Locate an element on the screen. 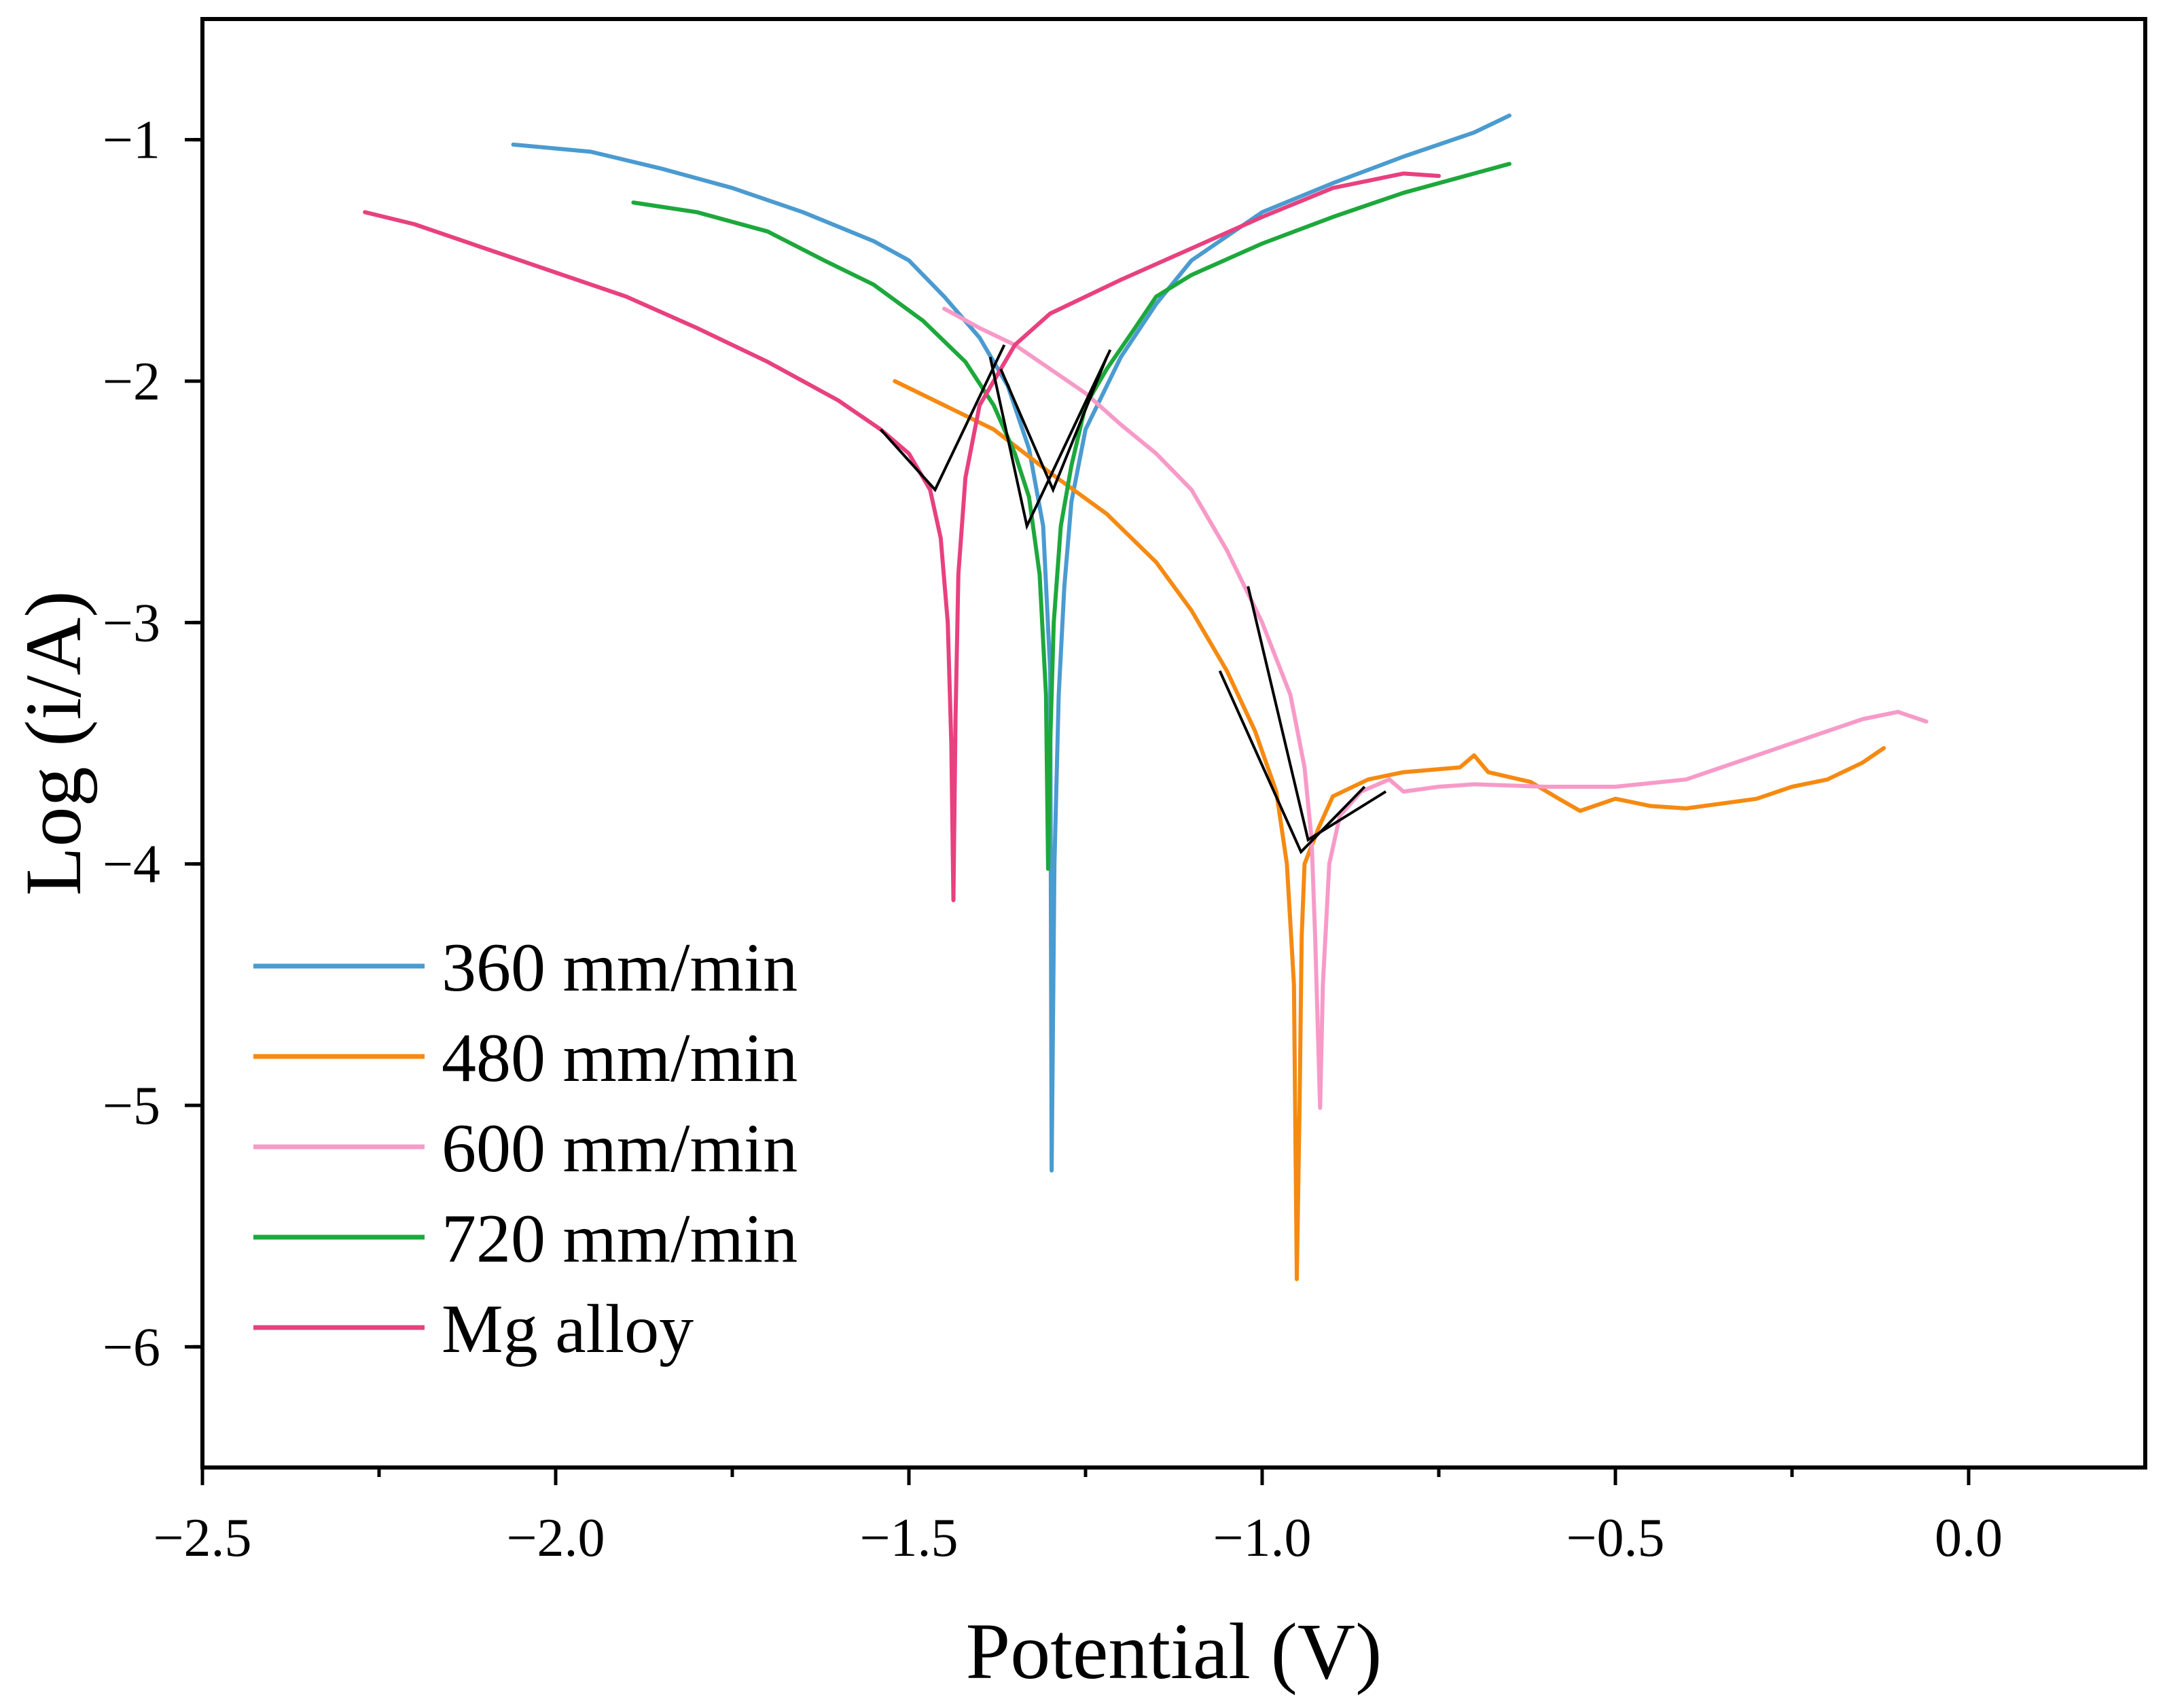 The image size is (2167, 1708). legend-label-600-mm-min: 600 mm/min is located at coordinates (620, 1148).